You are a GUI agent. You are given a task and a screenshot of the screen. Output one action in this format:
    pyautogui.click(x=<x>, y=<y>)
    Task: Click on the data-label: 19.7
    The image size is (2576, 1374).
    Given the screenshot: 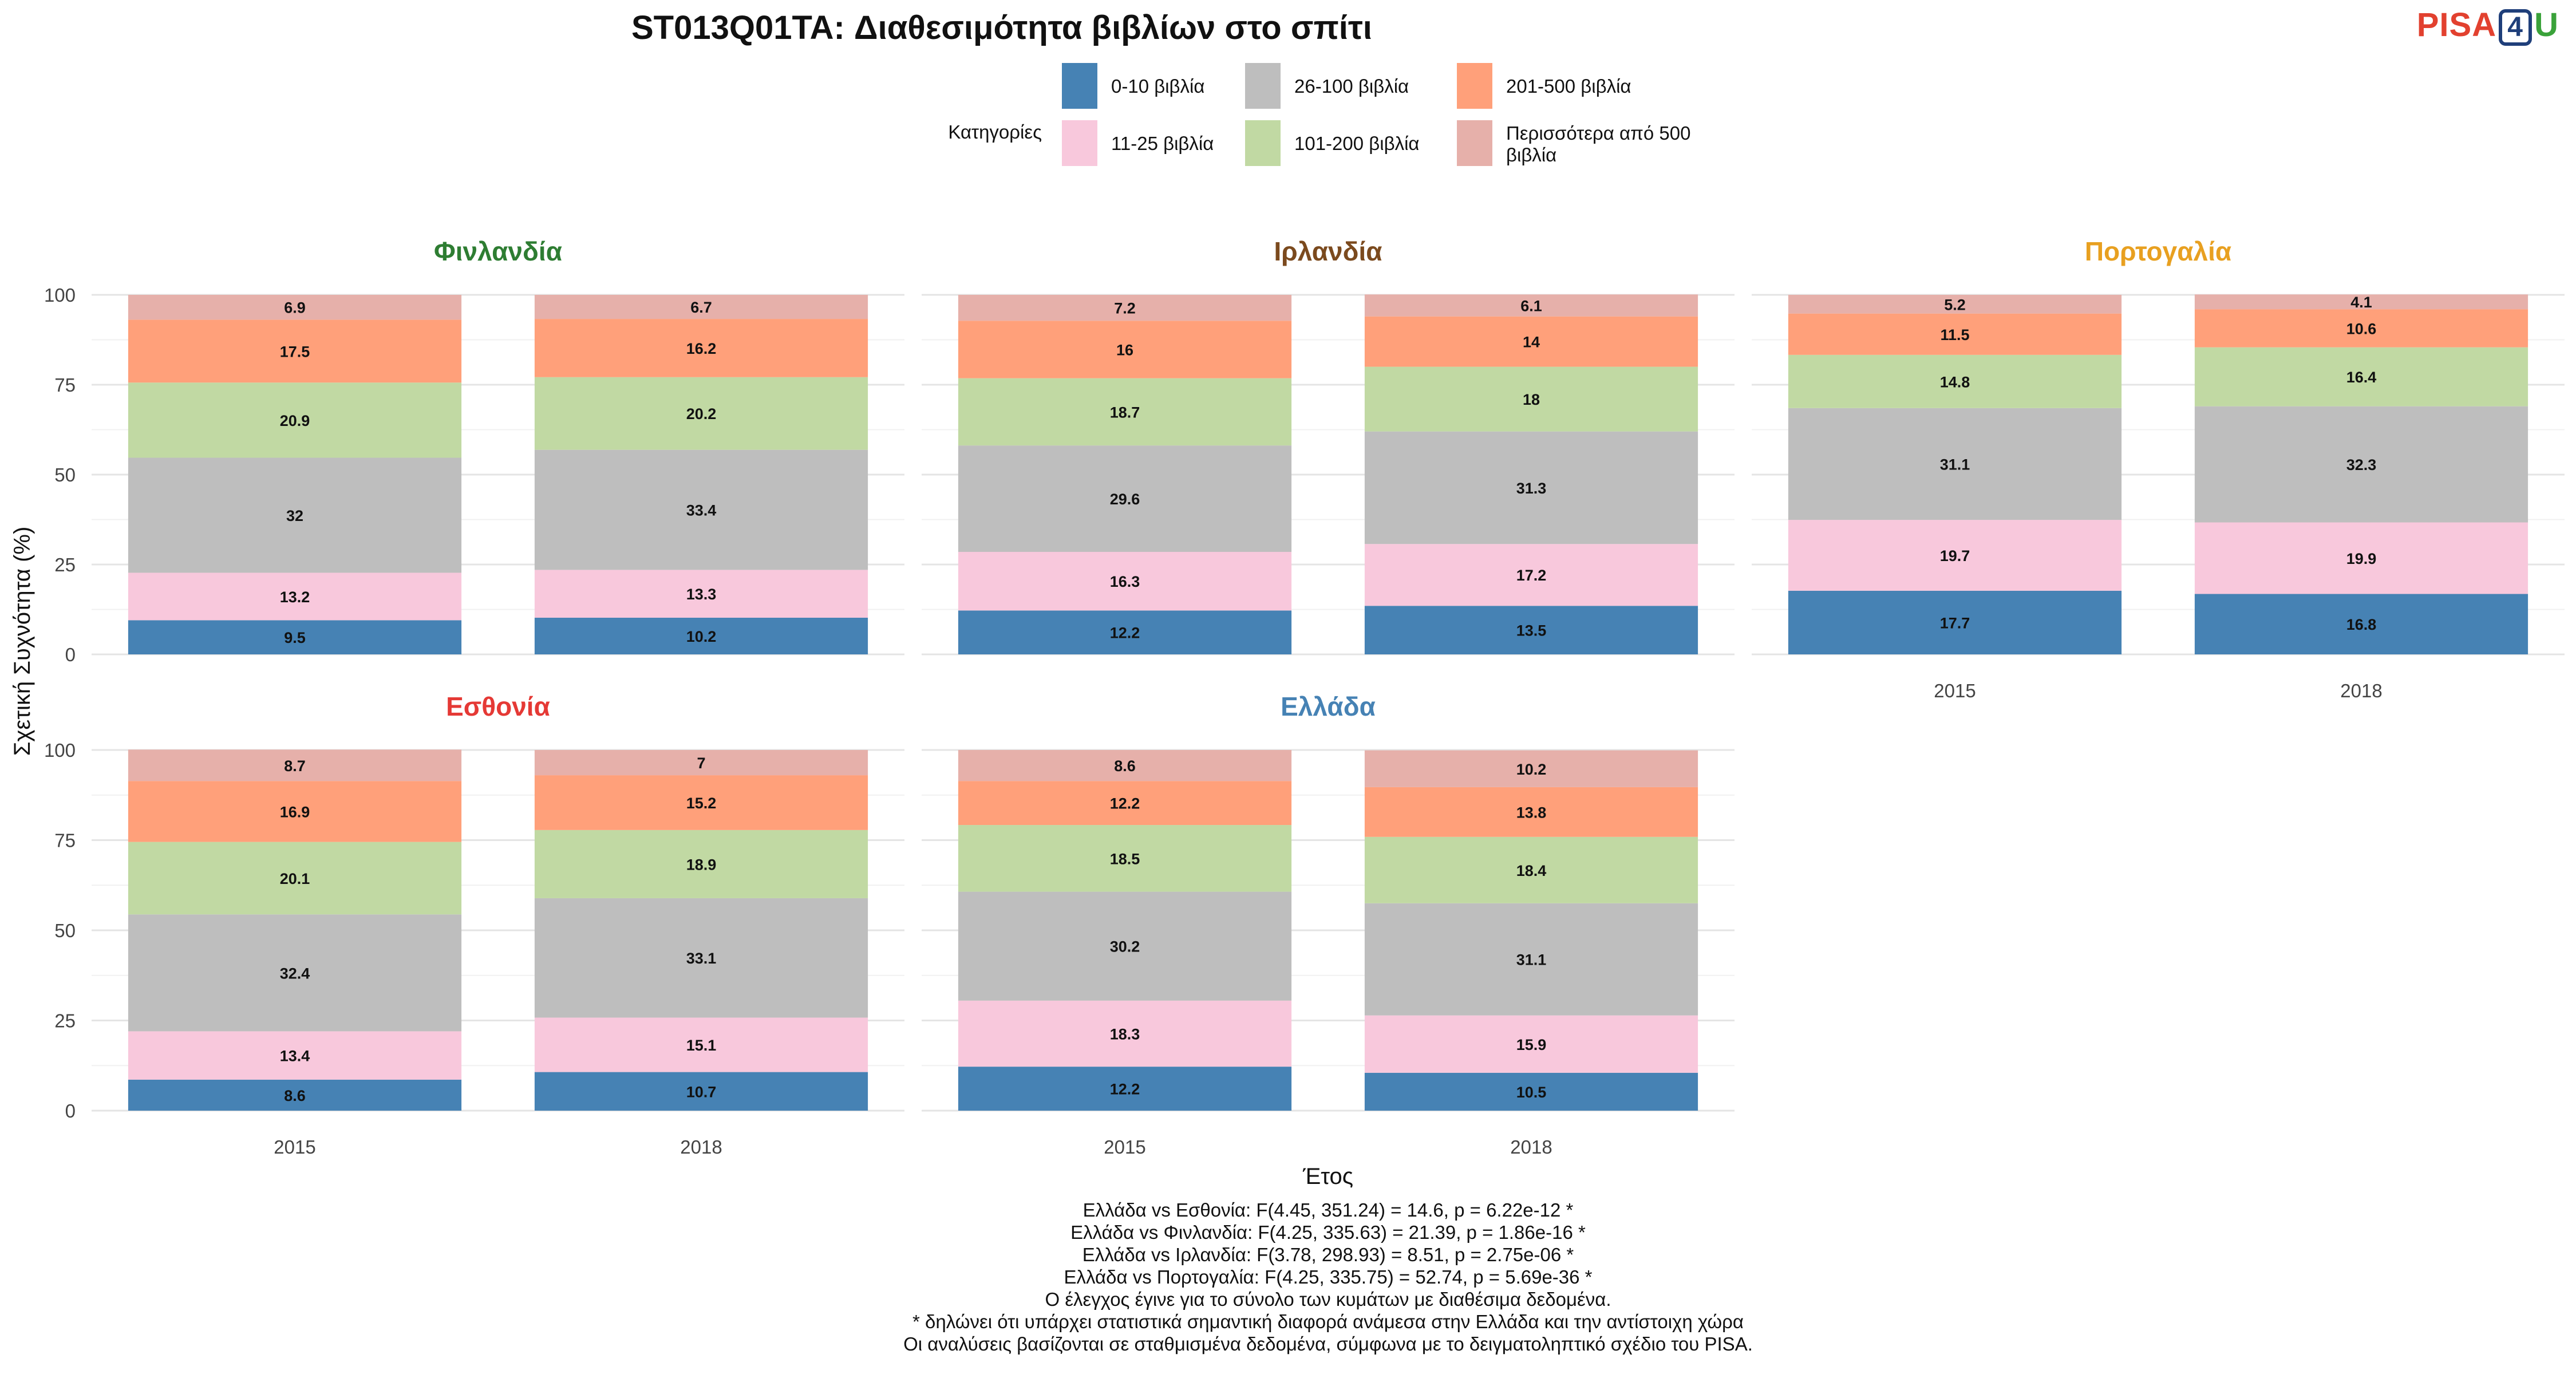 What is the action you would take?
    pyautogui.click(x=1955, y=556)
    